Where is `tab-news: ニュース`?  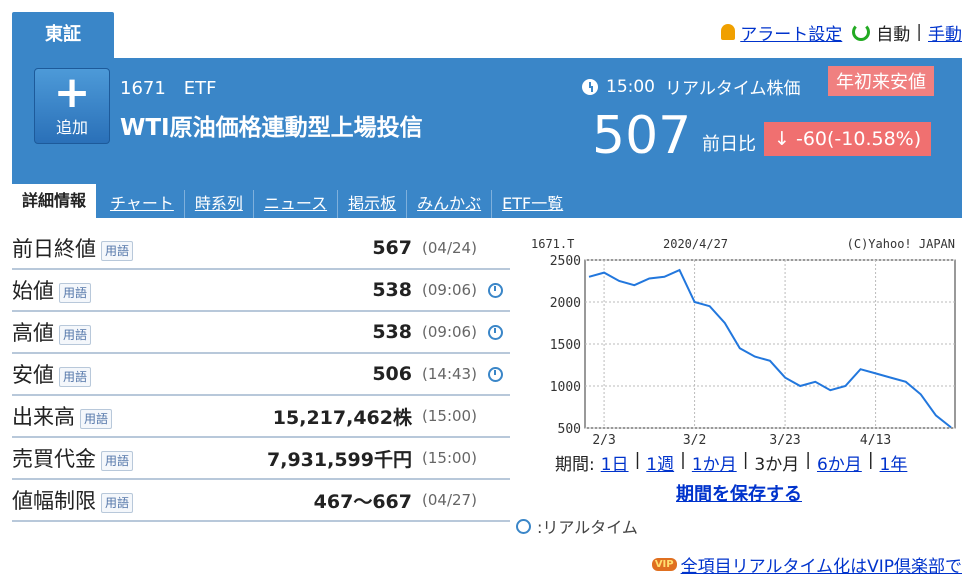 tab-news: ニュース is located at coordinates (296, 204).